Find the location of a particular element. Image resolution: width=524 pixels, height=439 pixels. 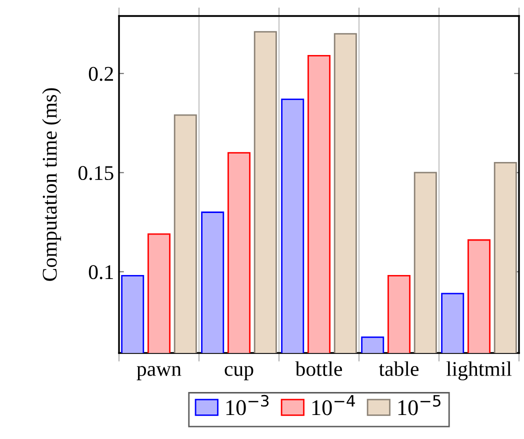

x-tick-label: pawn is located at coordinates (159, 373).